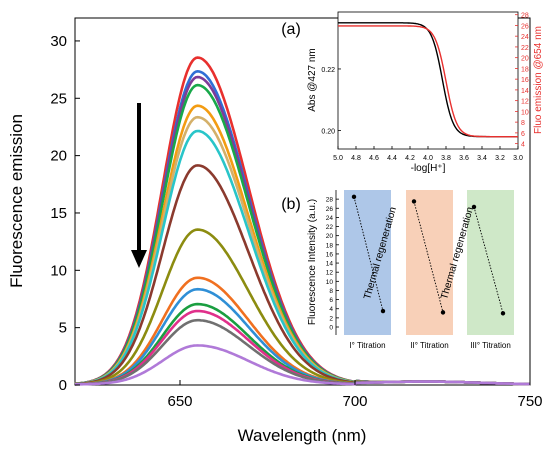 Image resolution: width=550 pixels, height=452 pixels. What do you see at coordinates (525, 16) in the screenshot?
I see `inset-a-right-tick-label: 28` at bounding box center [525, 16].